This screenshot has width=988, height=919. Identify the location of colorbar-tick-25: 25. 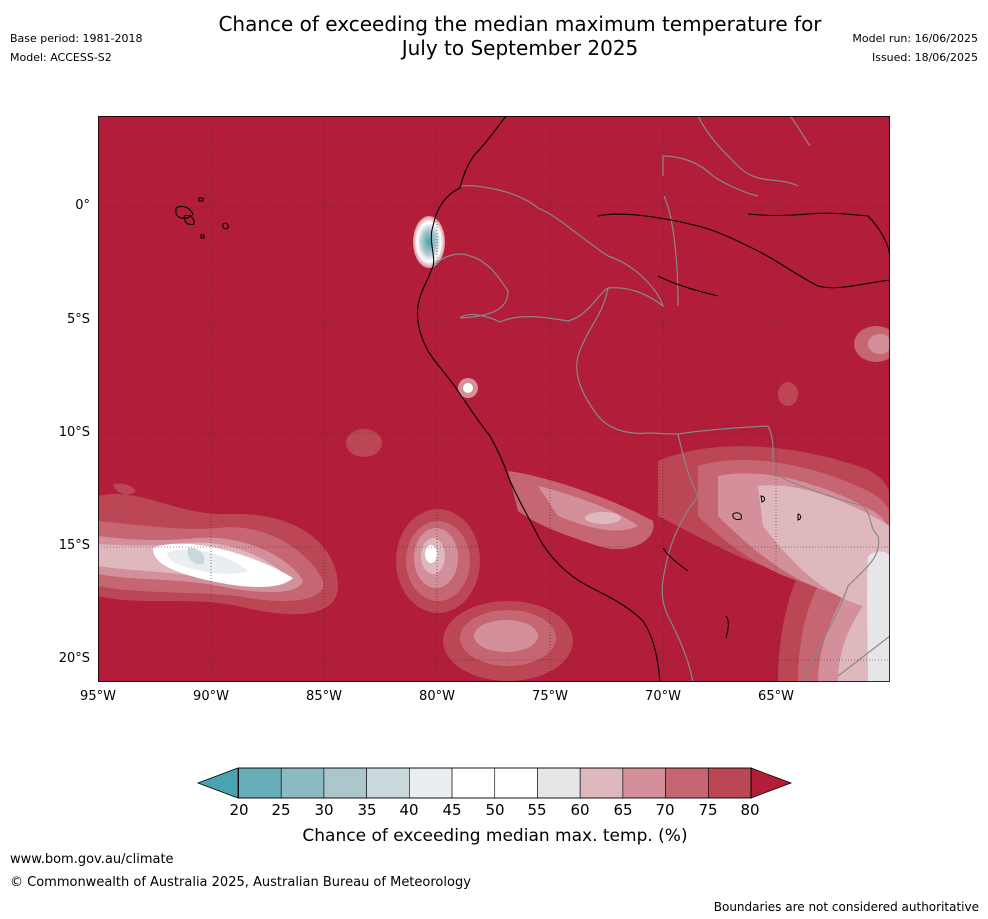
(281, 810).